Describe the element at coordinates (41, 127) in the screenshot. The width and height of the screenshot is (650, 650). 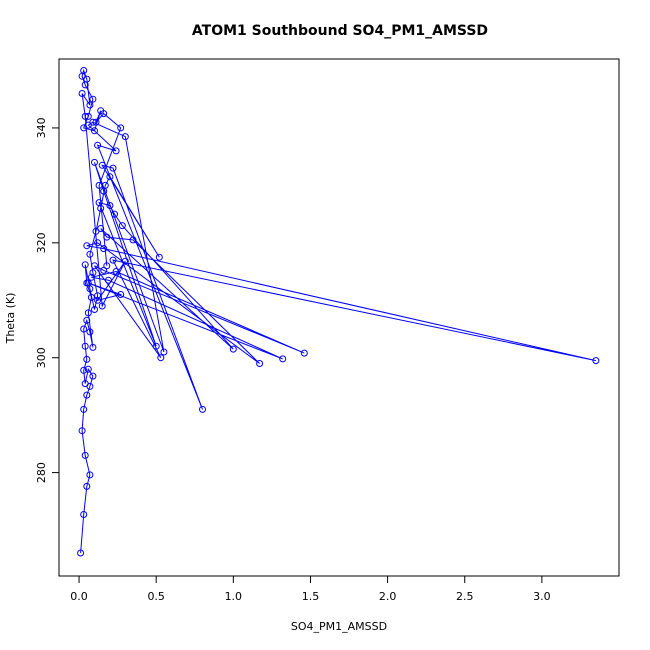
I see `y-tick-label: 340` at that location.